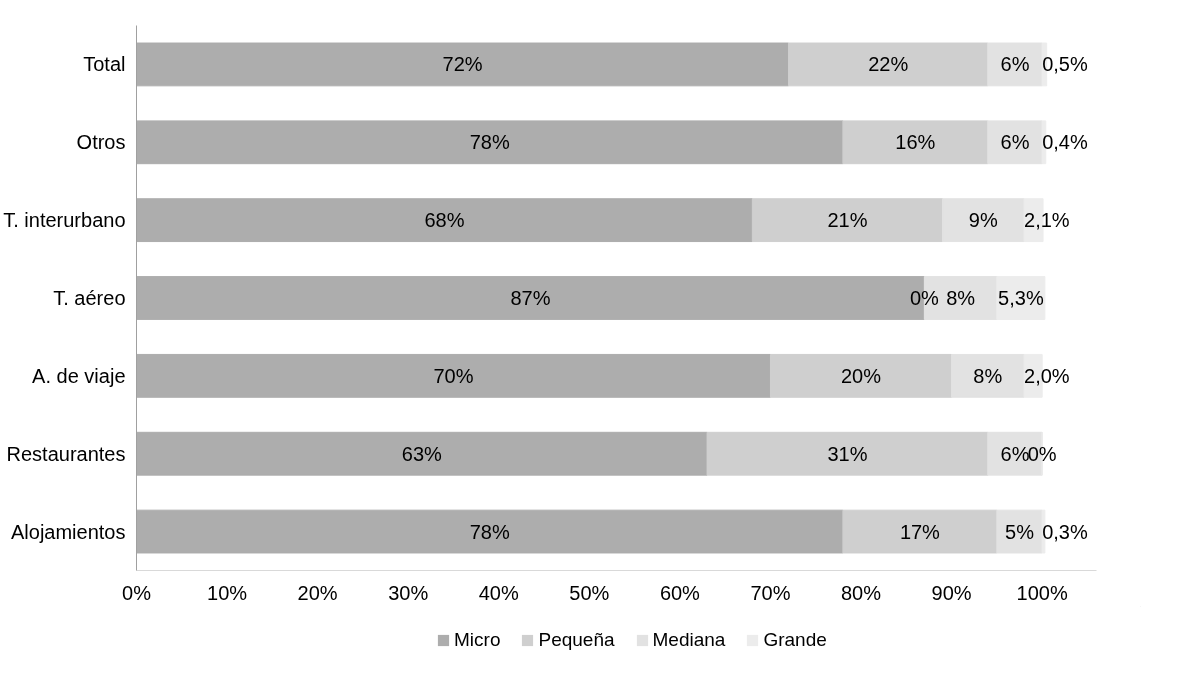 This screenshot has height=694, width=1184. What do you see at coordinates (227, 592) in the screenshot?
I see `x-tick-label: 10%` at bounding box center [227, 592].